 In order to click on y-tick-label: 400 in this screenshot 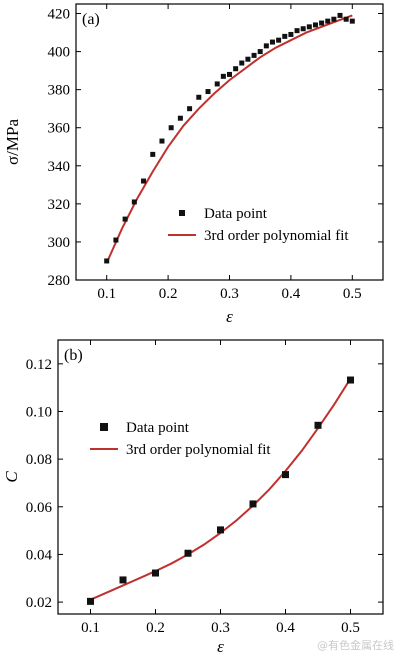, I will do `click(59, 53)`.